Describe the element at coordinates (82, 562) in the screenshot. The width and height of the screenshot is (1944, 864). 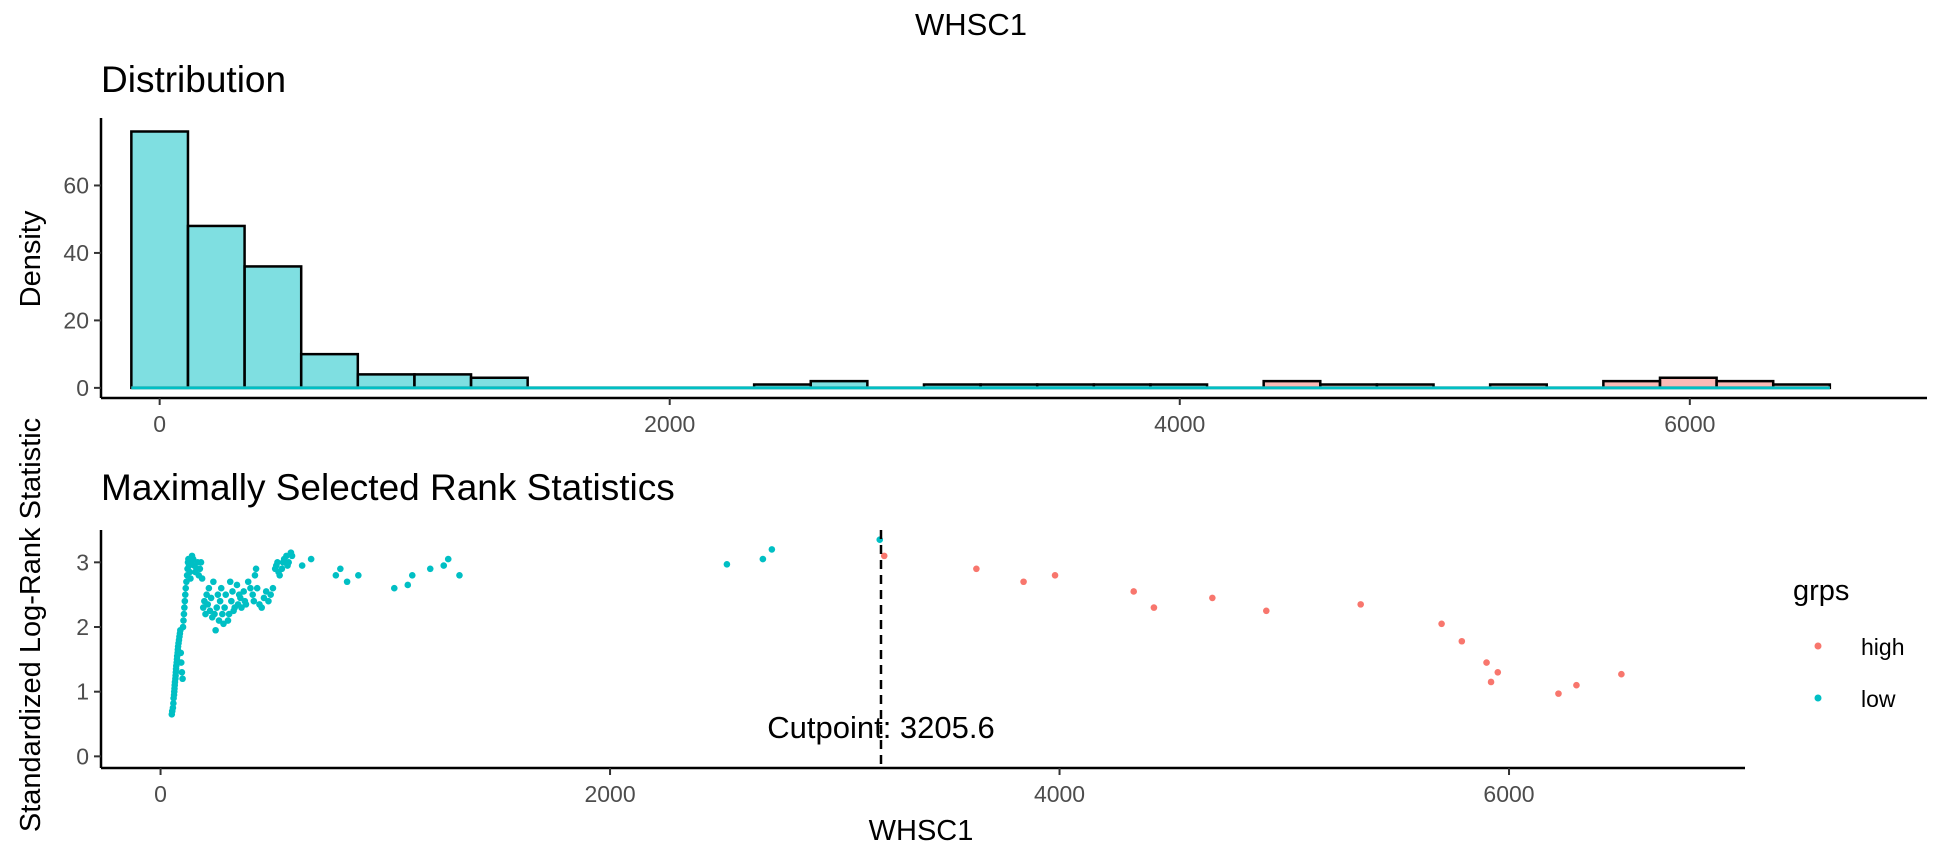
I see `rank-statistics-y-tick-label: 3` at that location.